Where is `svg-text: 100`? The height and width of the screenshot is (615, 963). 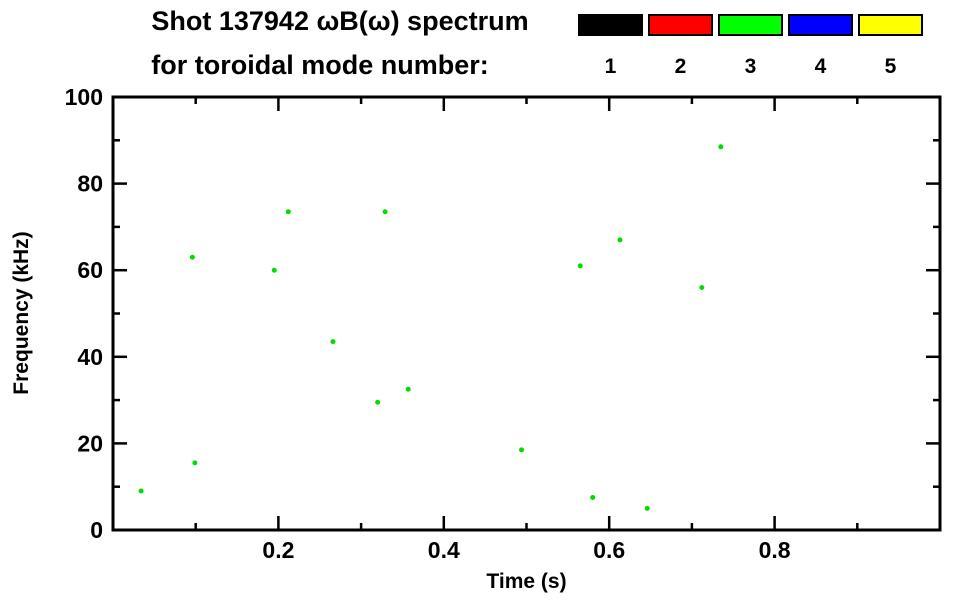
svg-text: 100 is located at coordinates (84, 97).